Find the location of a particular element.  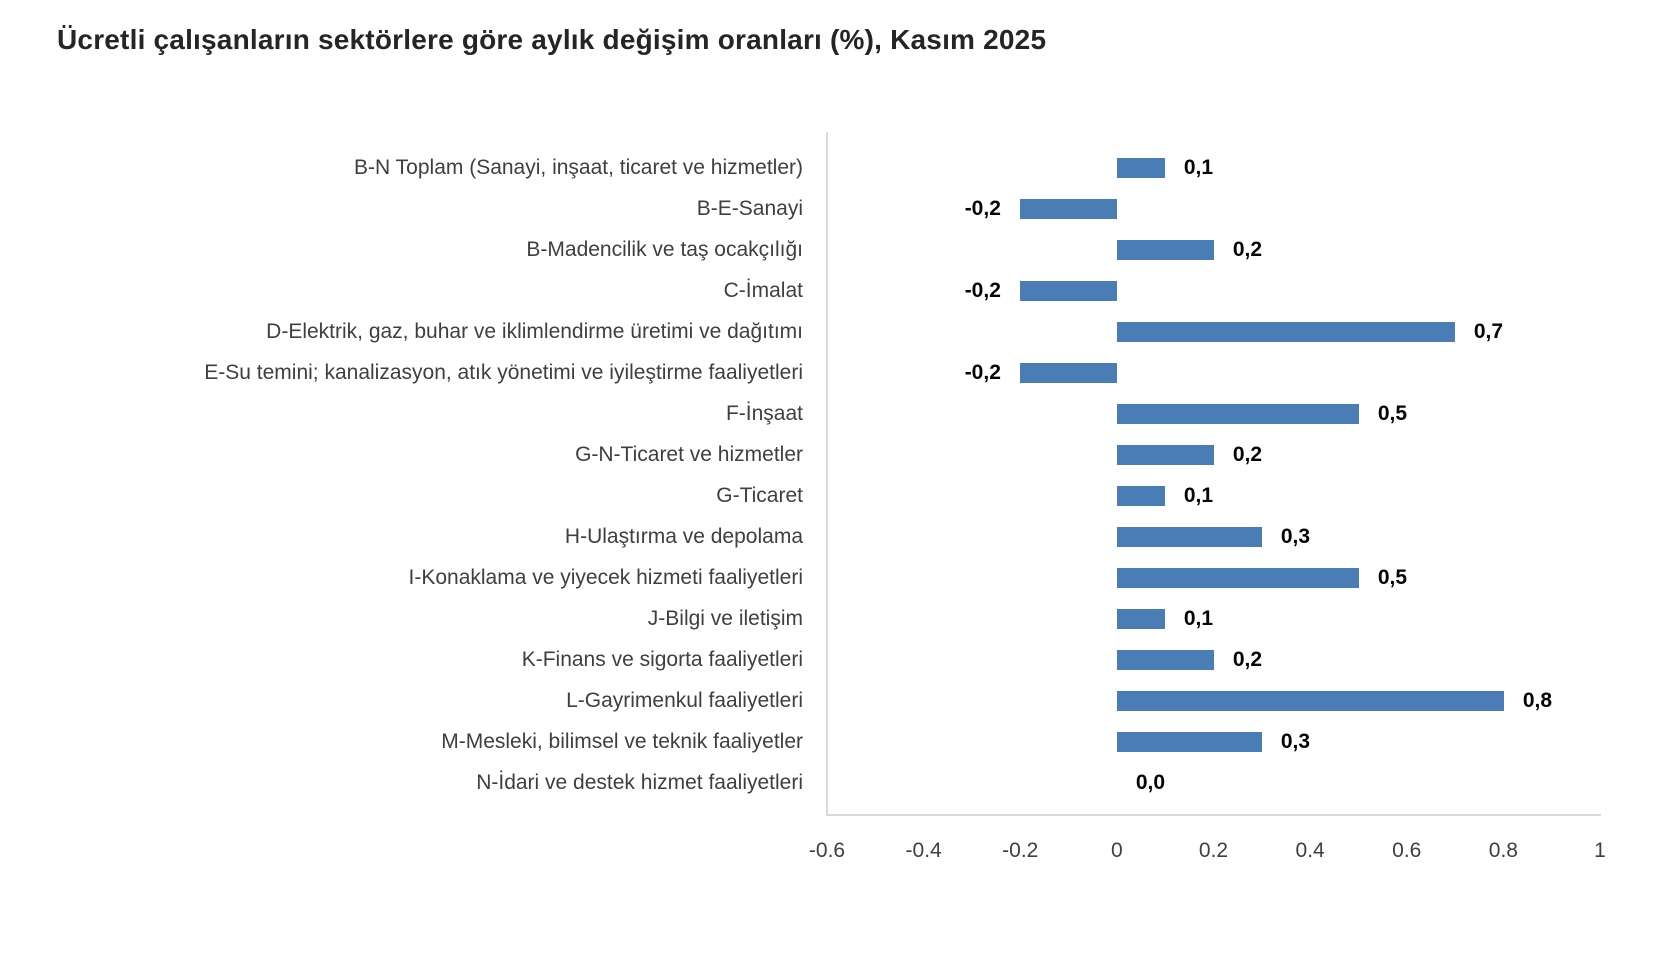

category-label: G-Ticaret is located at coordinates (759, 495).